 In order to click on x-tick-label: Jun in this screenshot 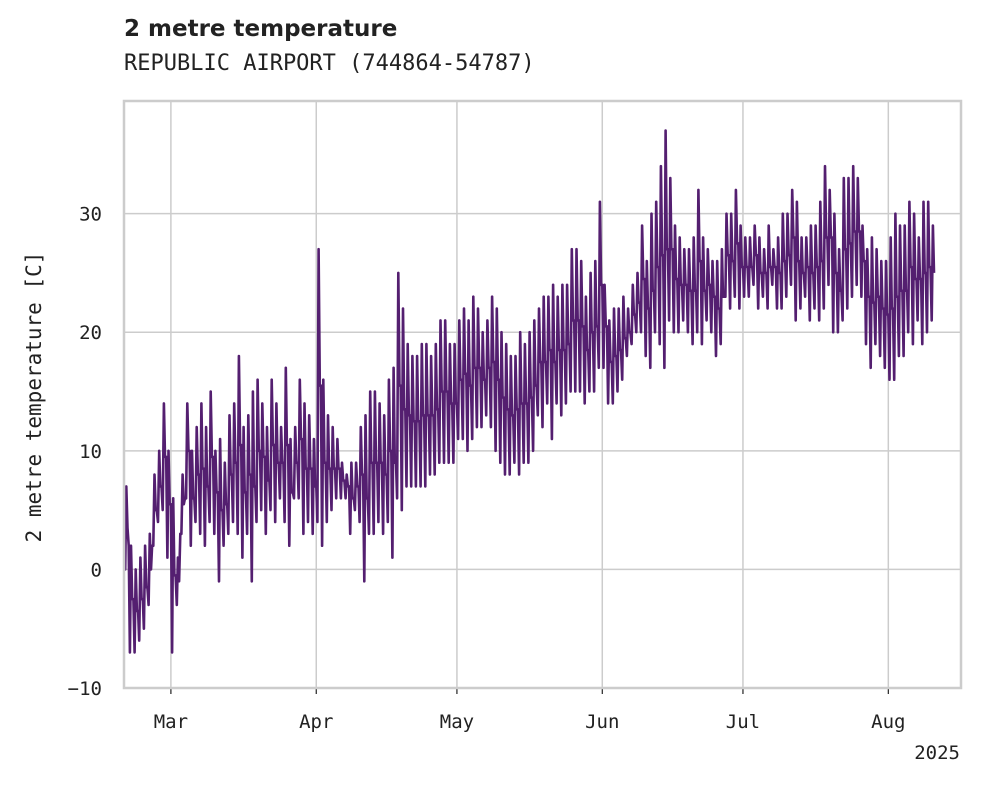, I will do `click(602, 722)`.